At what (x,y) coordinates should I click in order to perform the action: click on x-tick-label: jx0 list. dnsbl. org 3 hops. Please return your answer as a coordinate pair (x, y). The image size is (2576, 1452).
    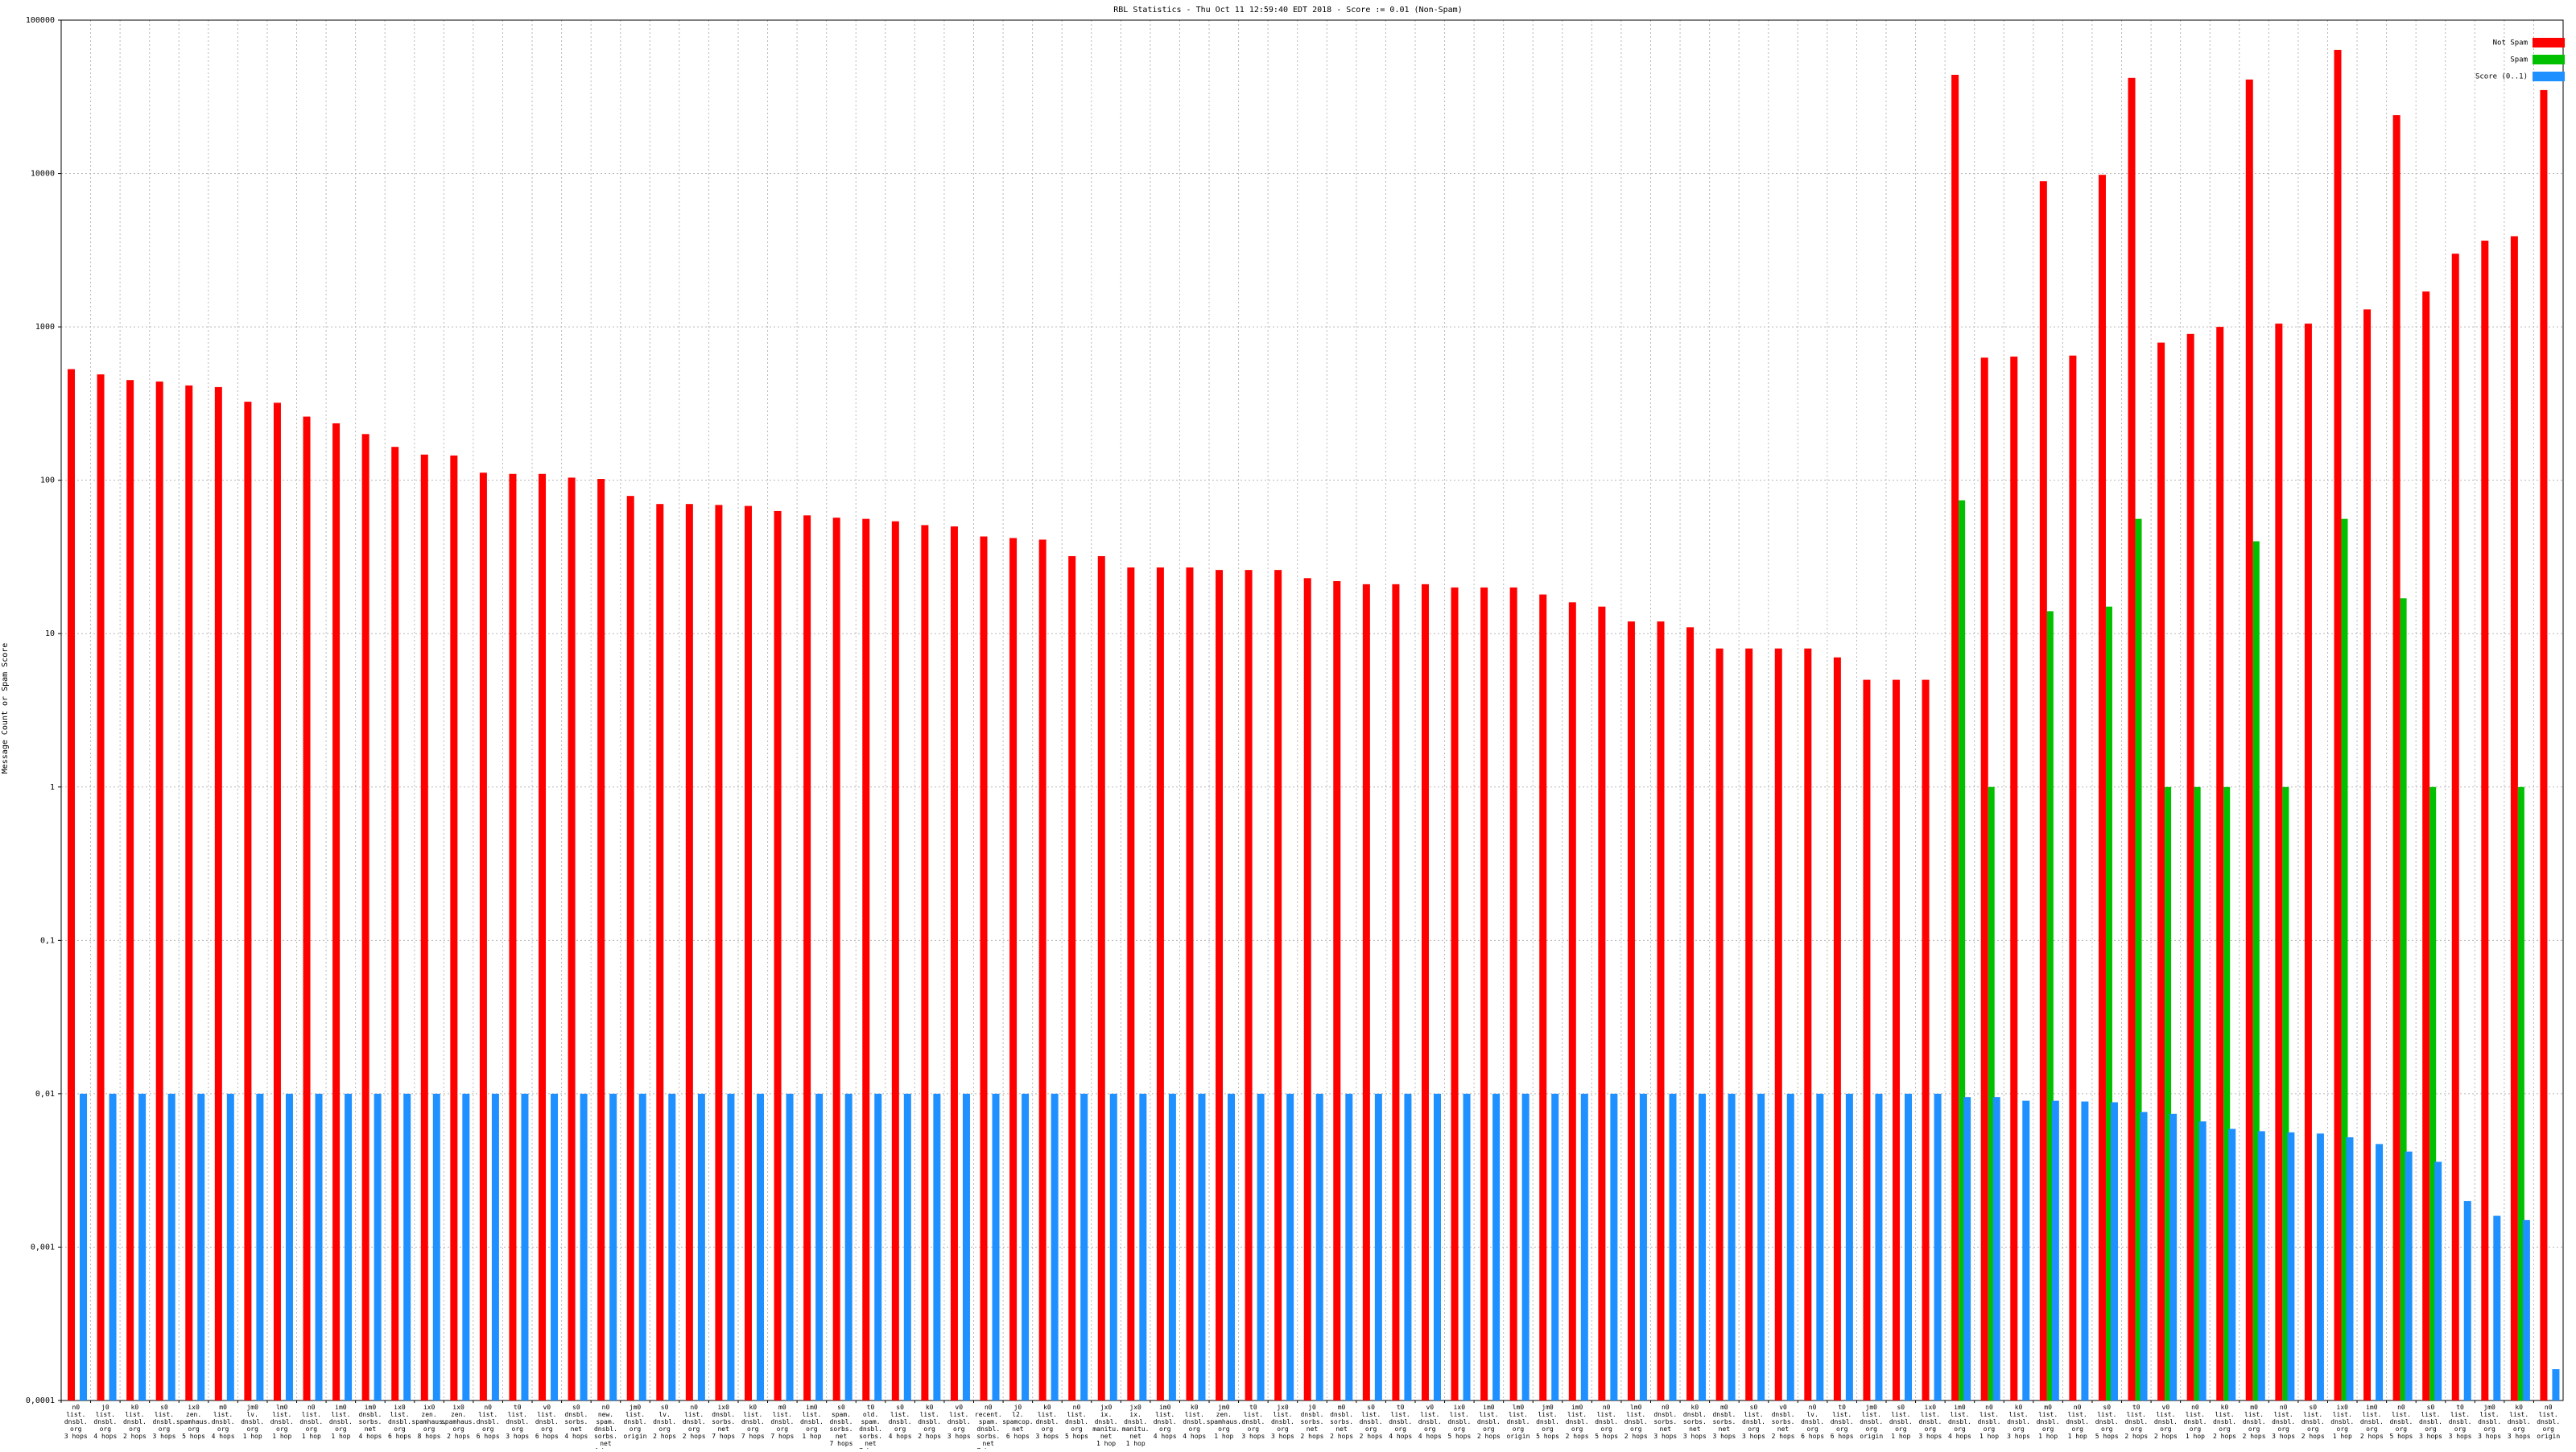
    Looking at the image, I should click on (1282, 1422).